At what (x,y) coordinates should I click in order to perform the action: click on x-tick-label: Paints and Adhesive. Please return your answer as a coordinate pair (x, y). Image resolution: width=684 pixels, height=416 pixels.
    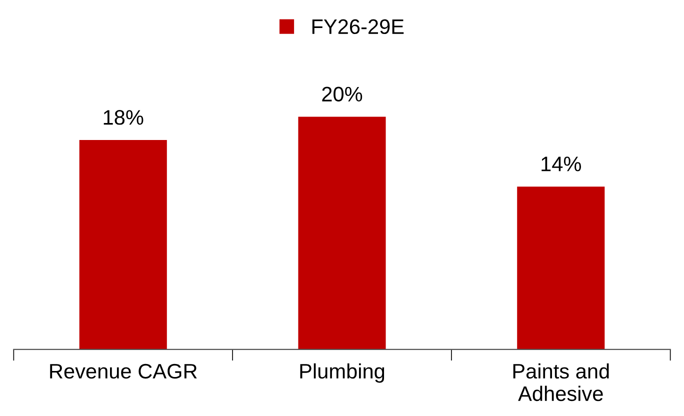
    Looking at the image, I should click on (561, 382).